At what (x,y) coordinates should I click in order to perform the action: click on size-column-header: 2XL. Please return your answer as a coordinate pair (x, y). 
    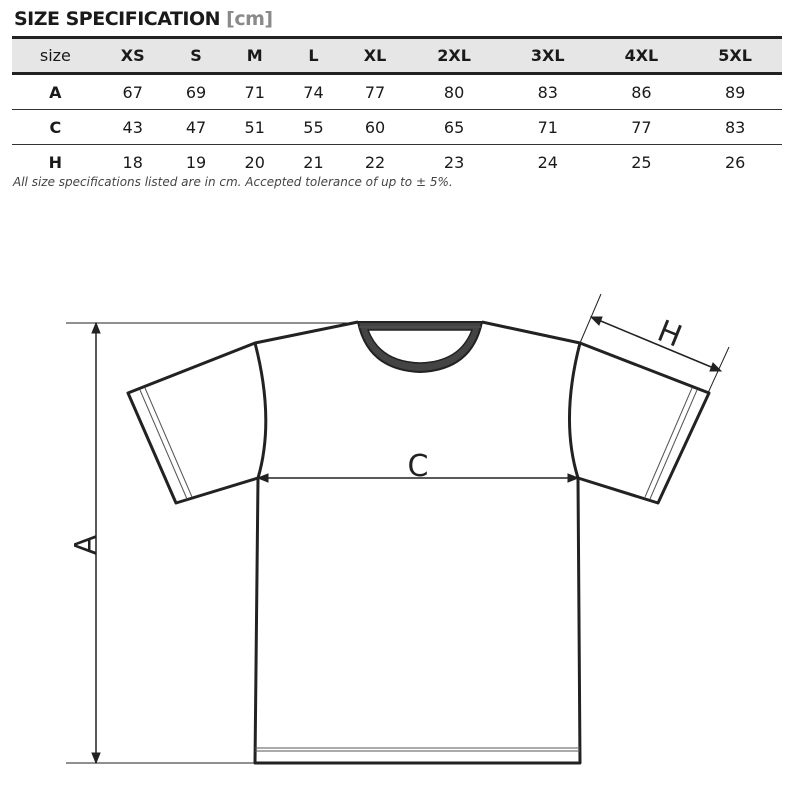
    Looking at the image, I should click on (454, 55).